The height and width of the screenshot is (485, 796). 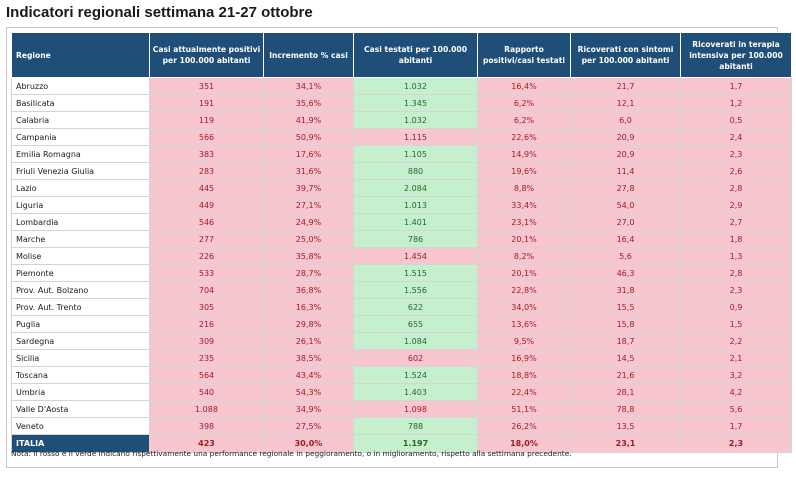 I want to click on table-cell: 21,6, so click(x=625, y=375).